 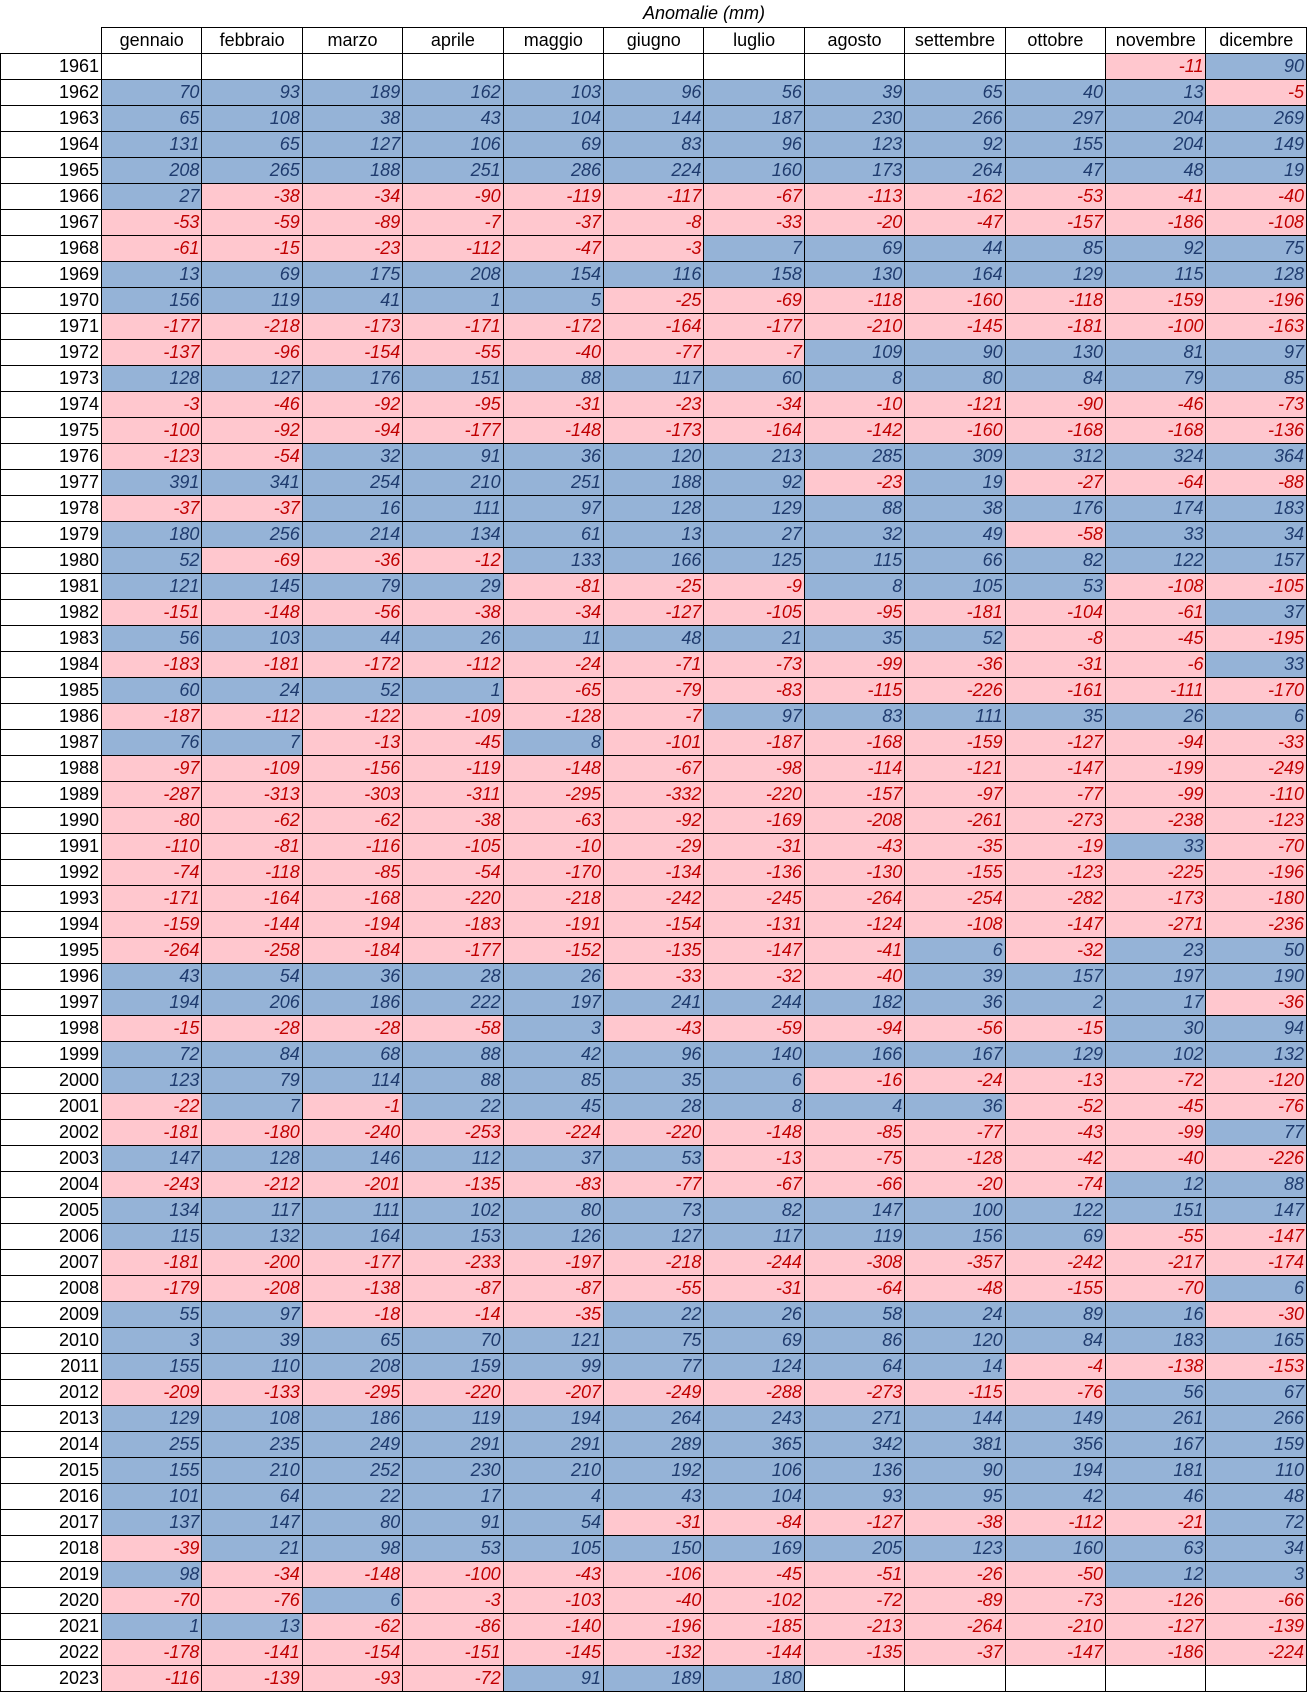 What do you see at coordinates (553, 1054) in the screenshot?
I see `anomaly-cell: 42` at bounding box center [553, 1054].